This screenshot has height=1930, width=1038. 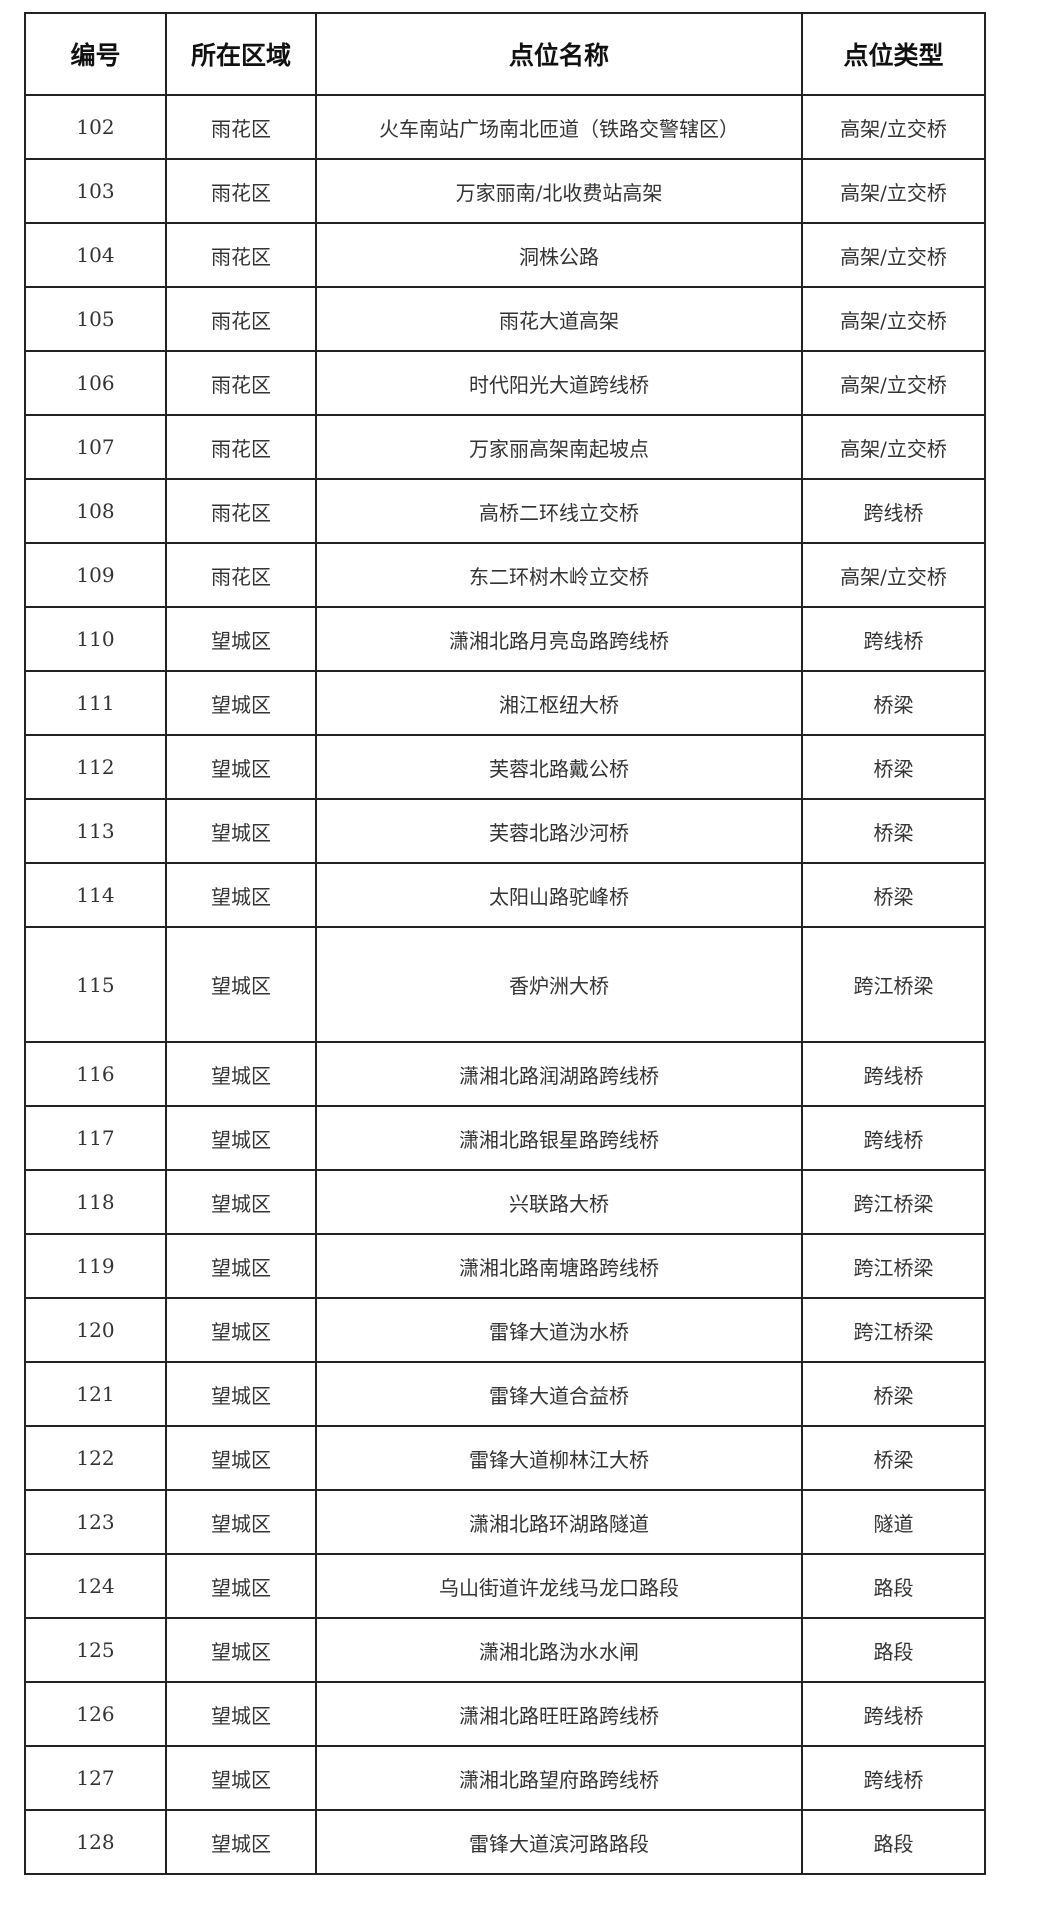 I want to click on cell-id: 103, so click(x=95, y=191).